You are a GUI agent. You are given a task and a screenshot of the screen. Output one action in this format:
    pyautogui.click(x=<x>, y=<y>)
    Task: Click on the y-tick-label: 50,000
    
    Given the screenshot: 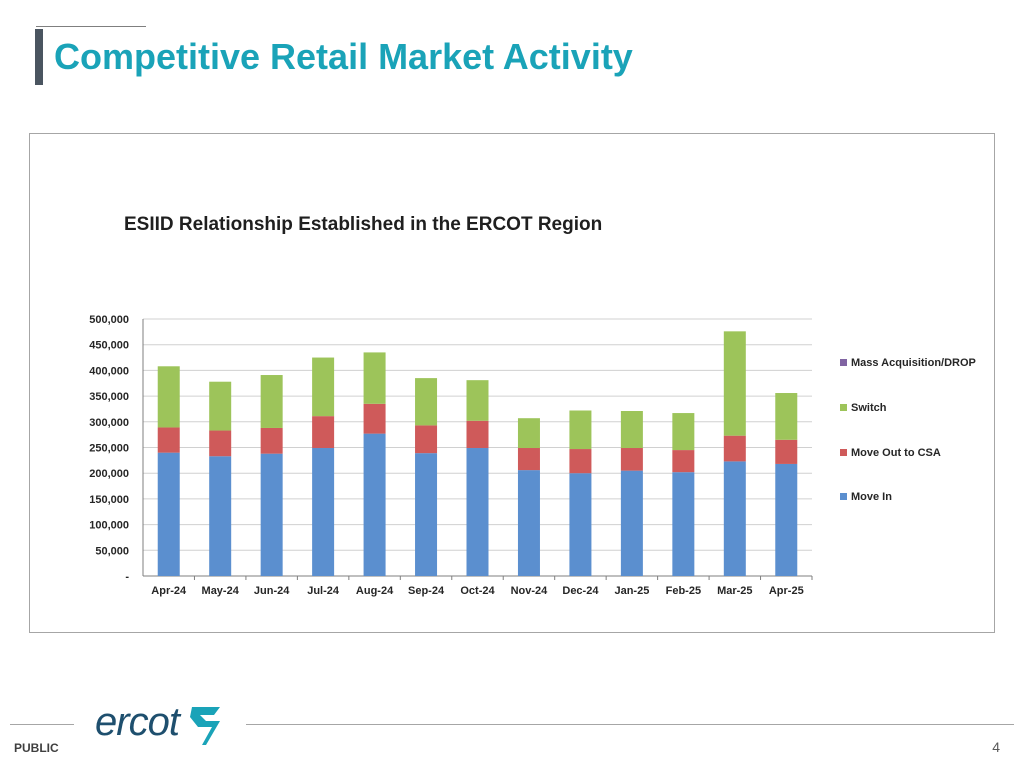 What is the action you would take?
    pyautogui.click(x=112, y=551)
    